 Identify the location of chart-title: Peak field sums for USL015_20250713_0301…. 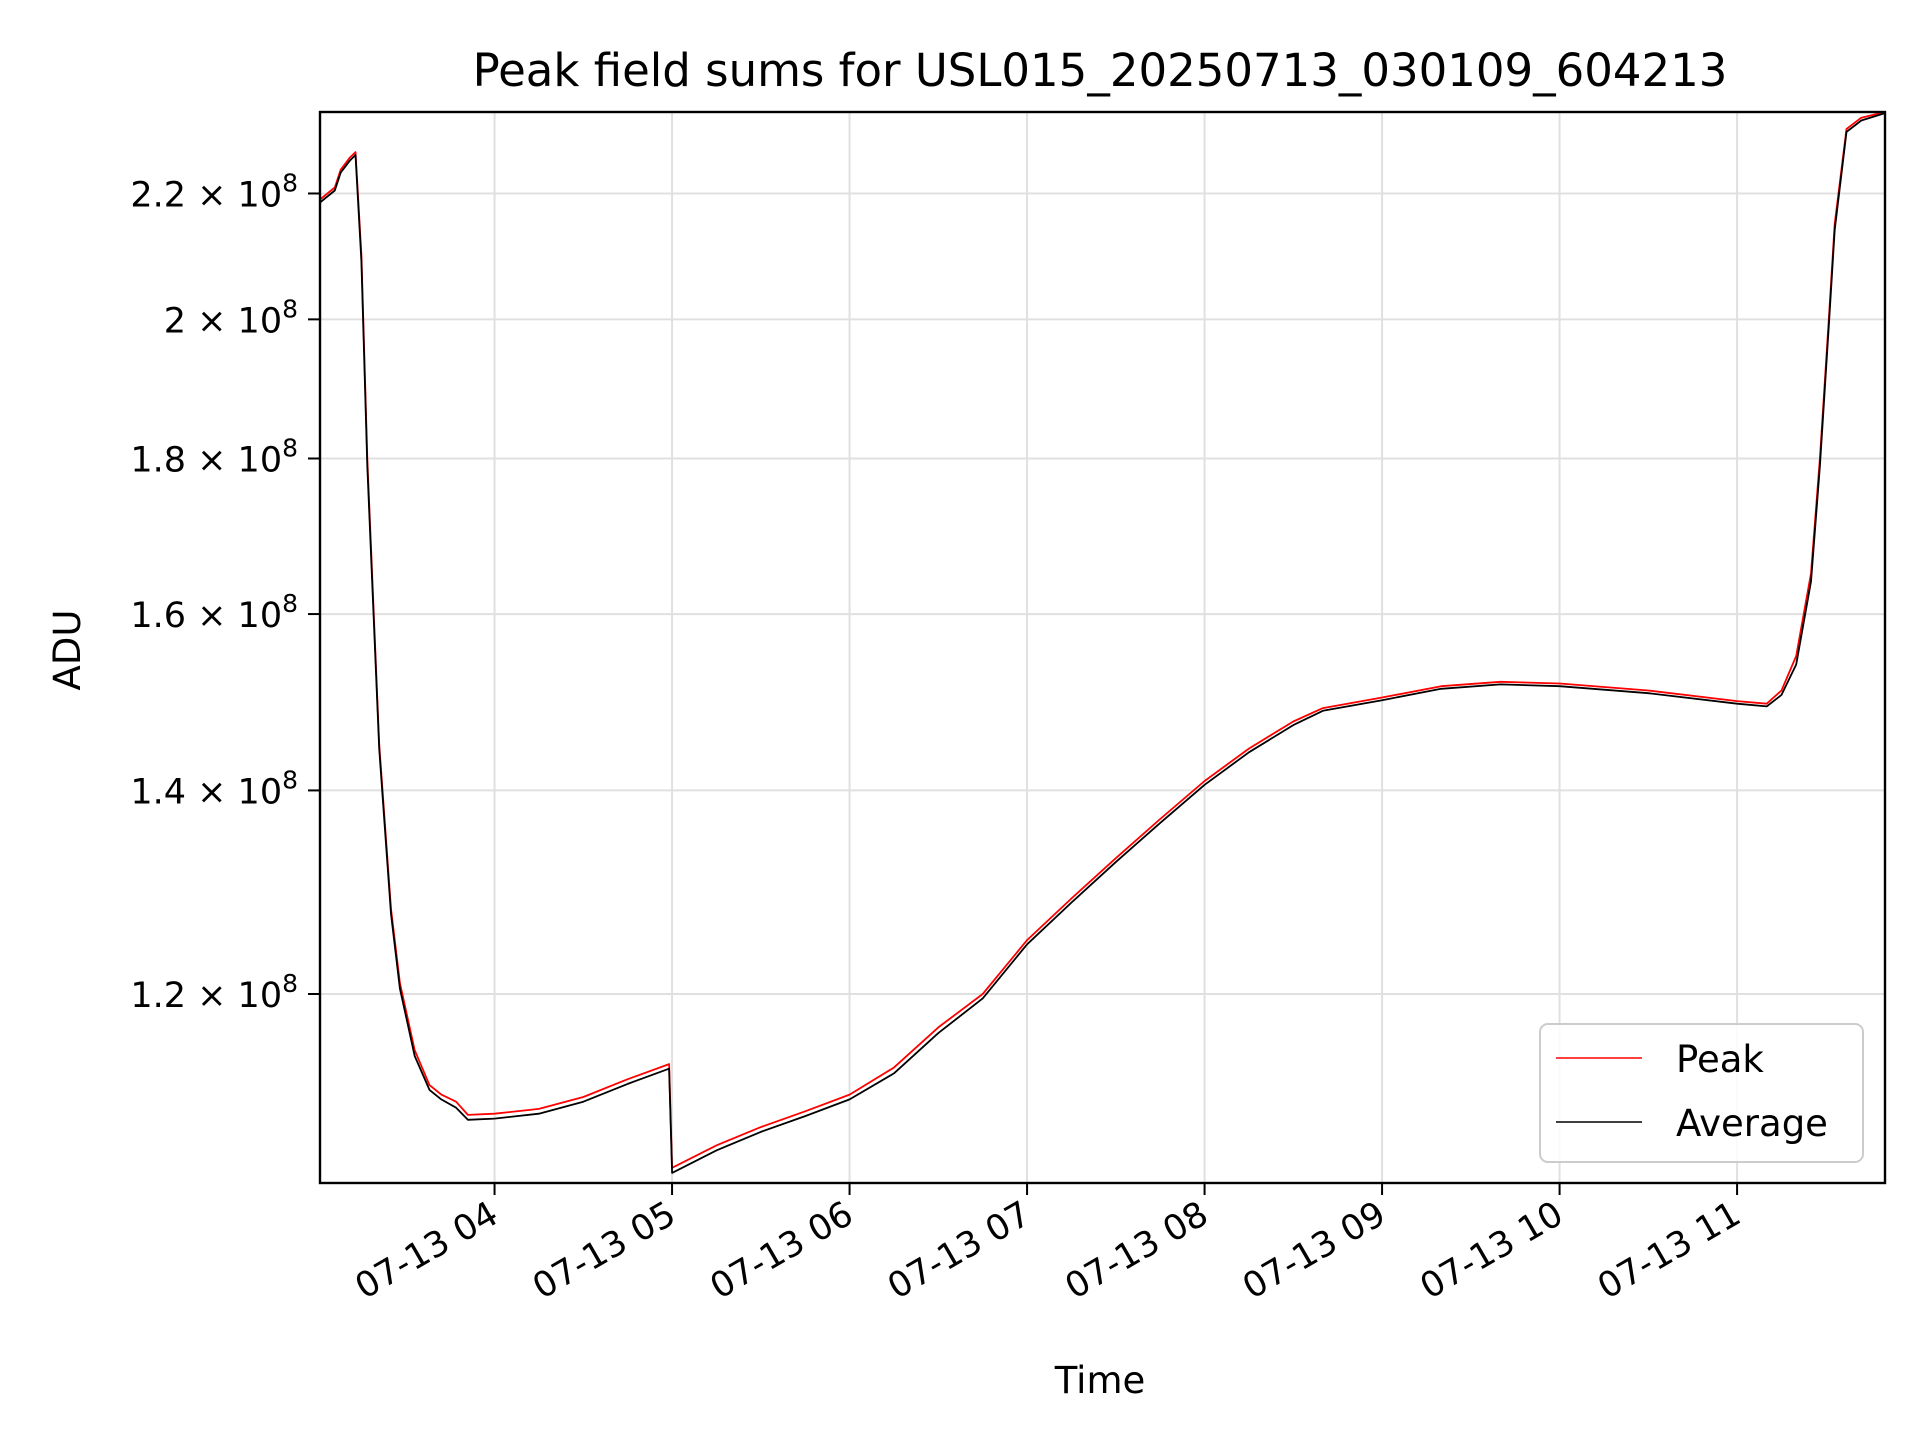
(1100, 70).